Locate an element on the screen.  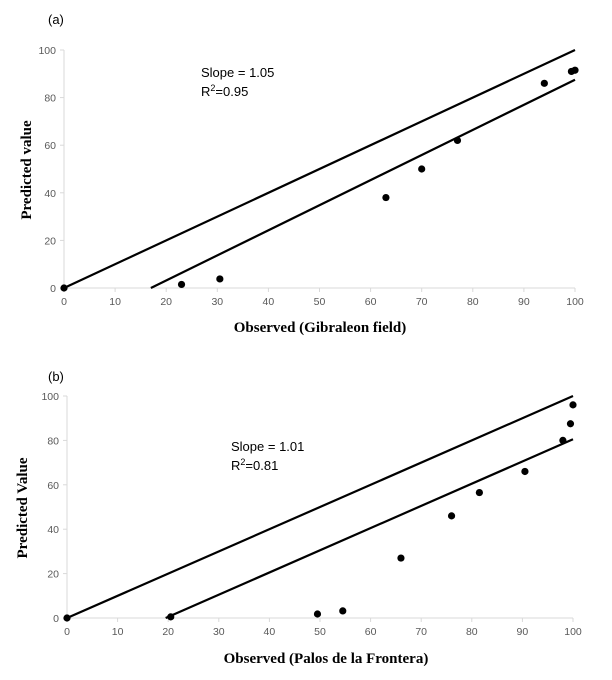
r2-value-b: =0.81 is located at coordinates (261, 465).